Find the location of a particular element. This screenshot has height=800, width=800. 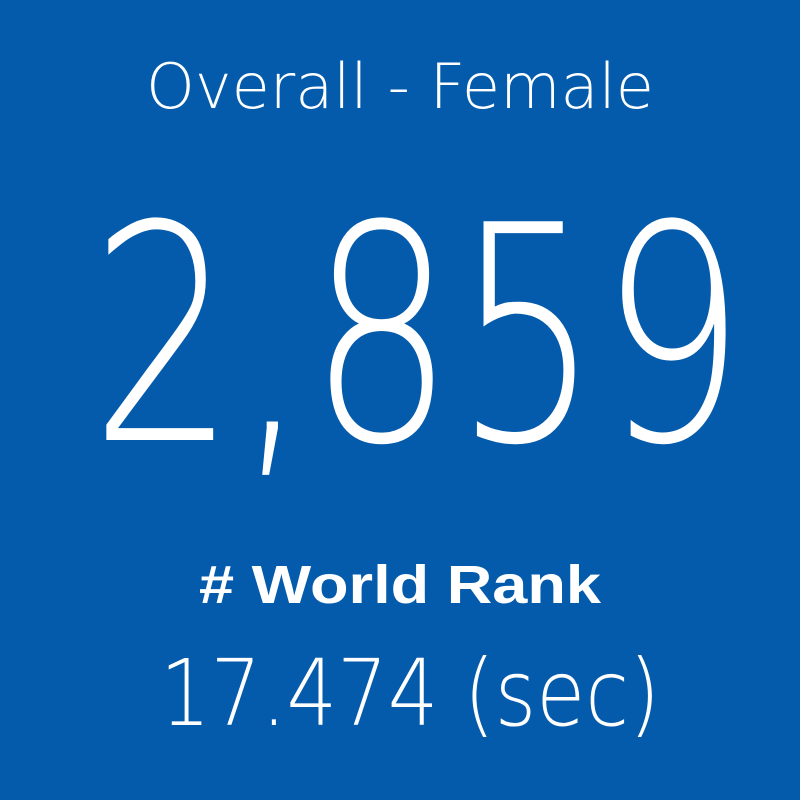

time-value: 17.474 (sec) is located at coordinates (410, 693).